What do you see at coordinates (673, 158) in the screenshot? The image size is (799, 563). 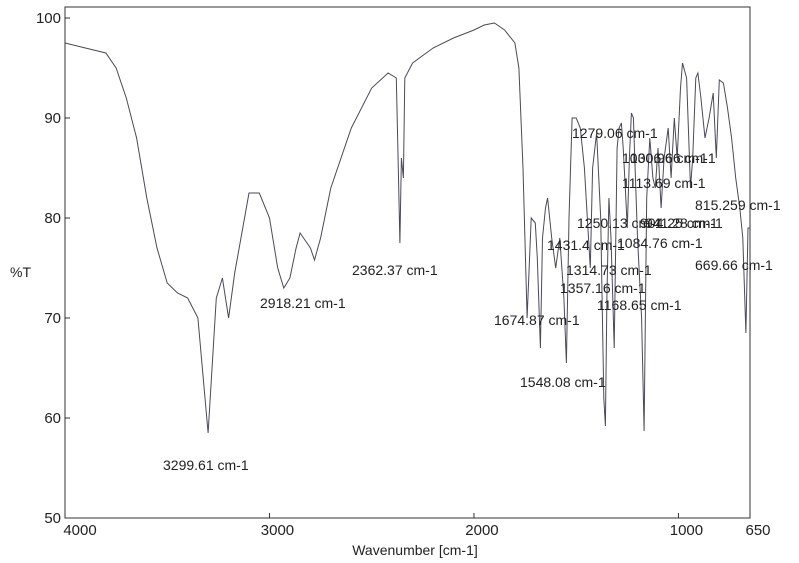 I see `peak-label: 1006.66 cm-1` at bounding box center [673, 158].